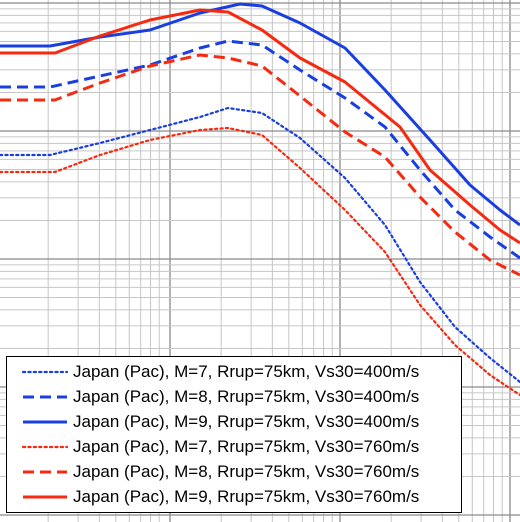 The height and width of the screenshot is (522, 520). I want to click on legend-entry-6: Japan (Pac), M=9, Rrup=75km, Vs30=760m/s, so click(237, 497).